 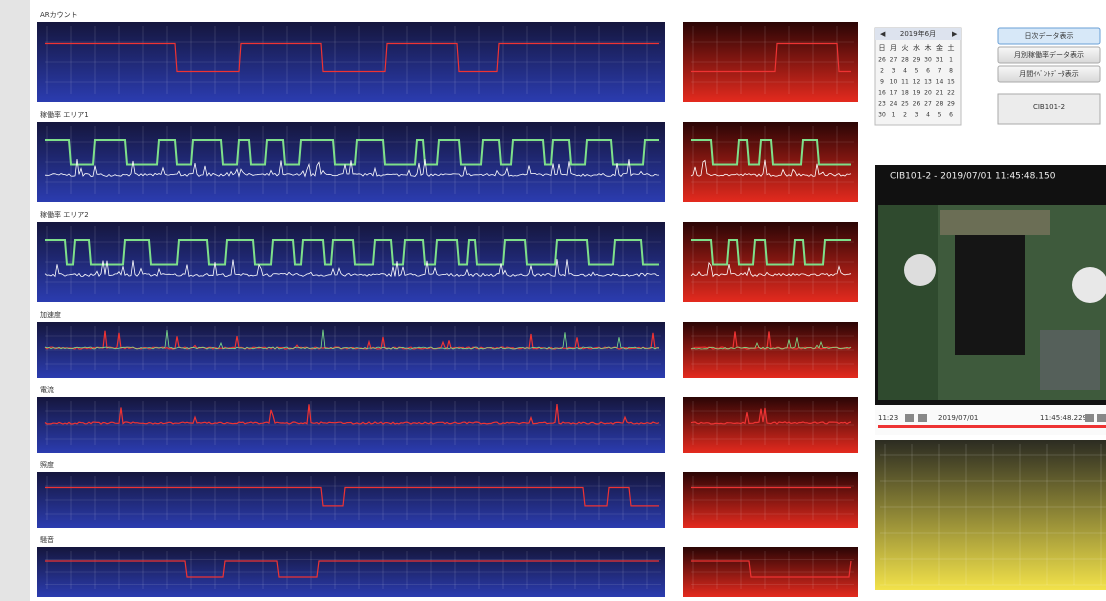 I want to click on day: 14, so click(x=940, y=82).